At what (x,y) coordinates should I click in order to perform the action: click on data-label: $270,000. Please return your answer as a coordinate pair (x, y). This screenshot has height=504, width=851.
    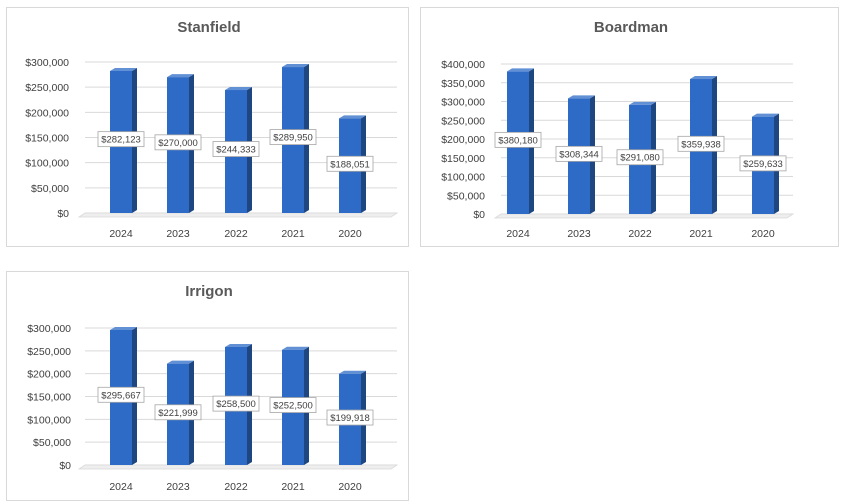
    Looking at the image, I should click on (178, 143).